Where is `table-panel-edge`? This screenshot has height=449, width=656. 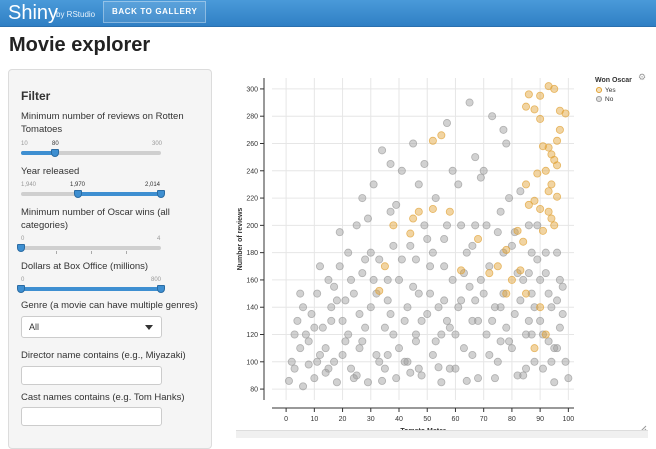
table-panel-edge is located at coordinates (442, 434).